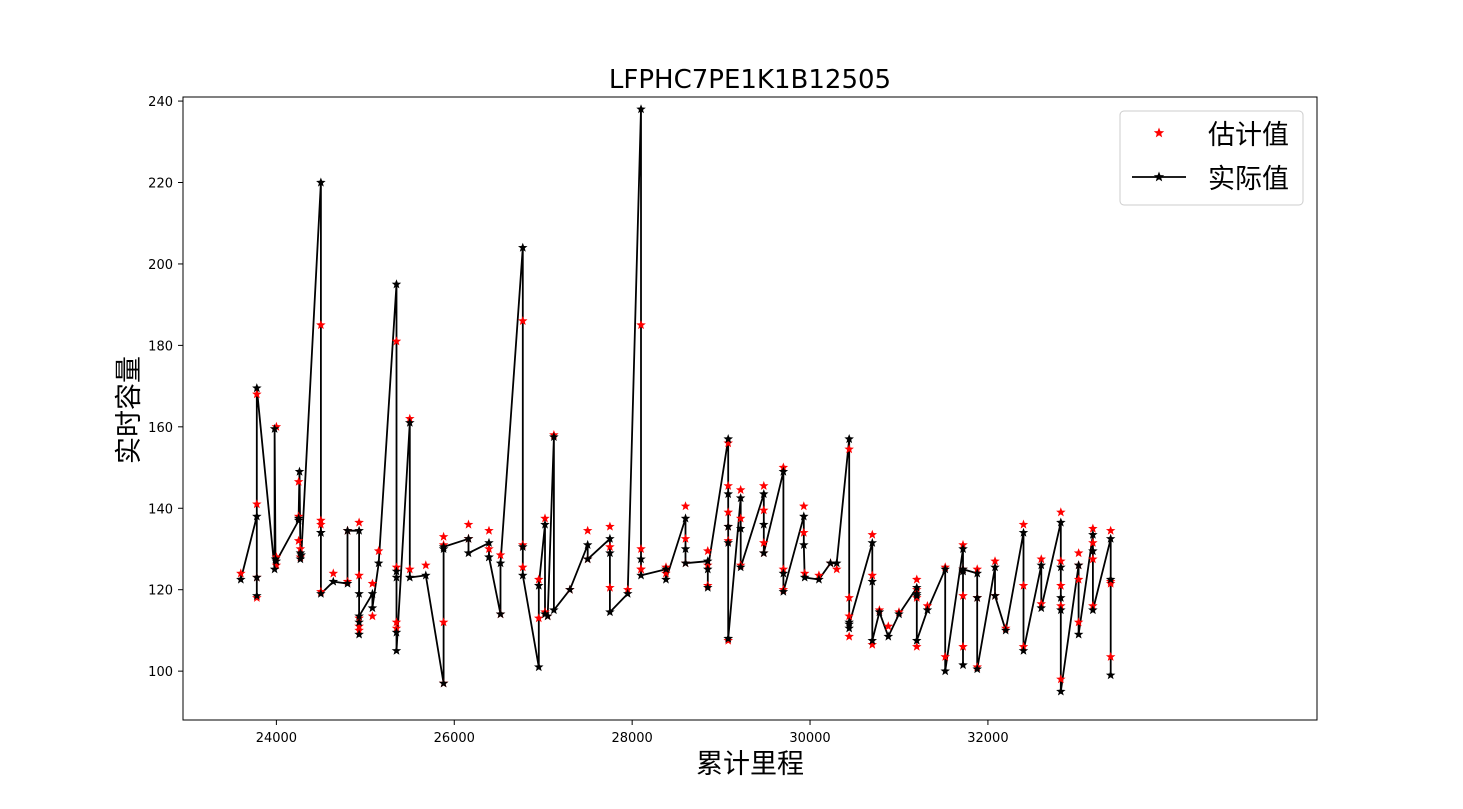 The width and height of the screenshot is (1463, 809). I want to click on x-tick-label: 24000, so click(276, 738).